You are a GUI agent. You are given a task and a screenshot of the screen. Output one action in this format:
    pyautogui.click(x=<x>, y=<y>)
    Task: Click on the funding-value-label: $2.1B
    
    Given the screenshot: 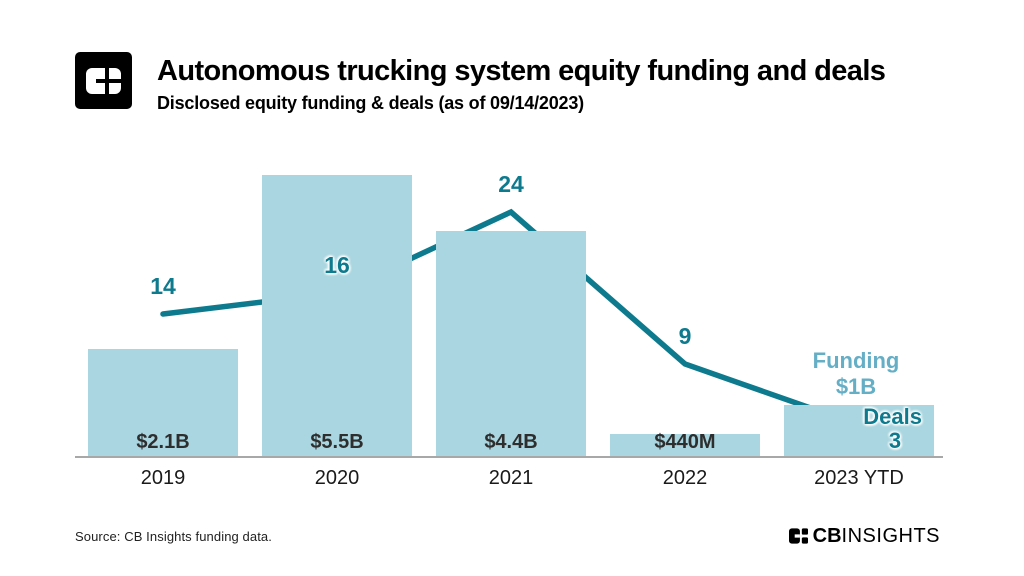 What is the action you would take?
    pyautogui.click(x=163, y=442)
    